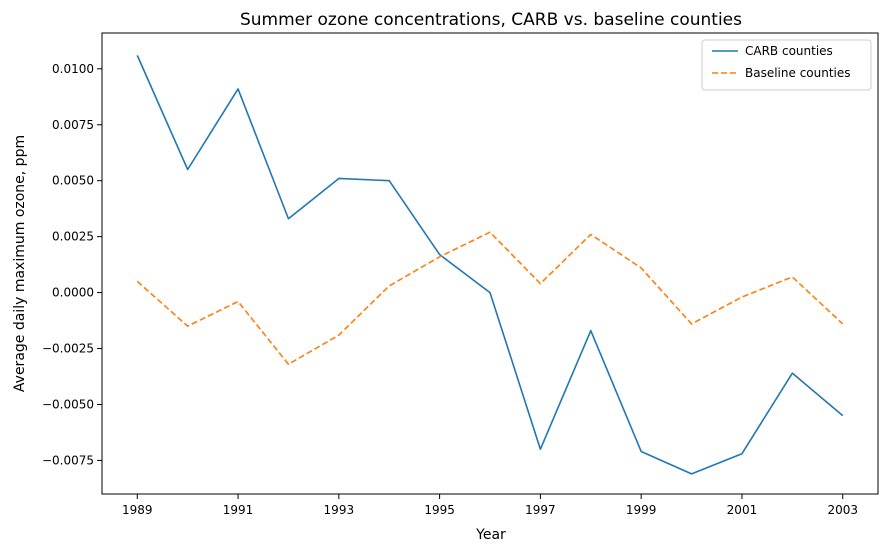 Image resolution: width=888 pixels, height=552 pixels. Describe the element at coordinates (641, 510) in the screenshot. I see `x-tick-label: 1999` at that location.